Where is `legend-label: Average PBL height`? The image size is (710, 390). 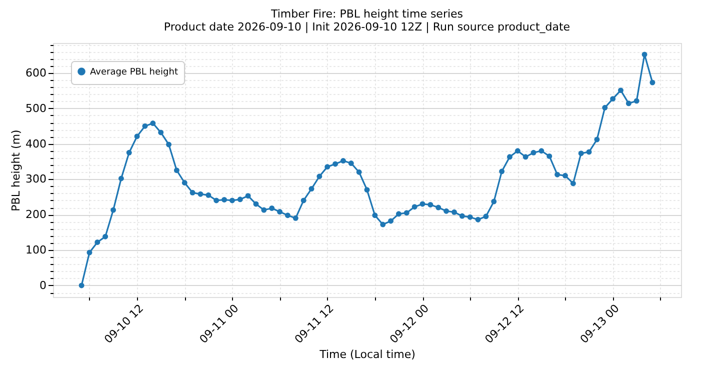
legend-label: Average PBL height is located at coordinates (134, 73).